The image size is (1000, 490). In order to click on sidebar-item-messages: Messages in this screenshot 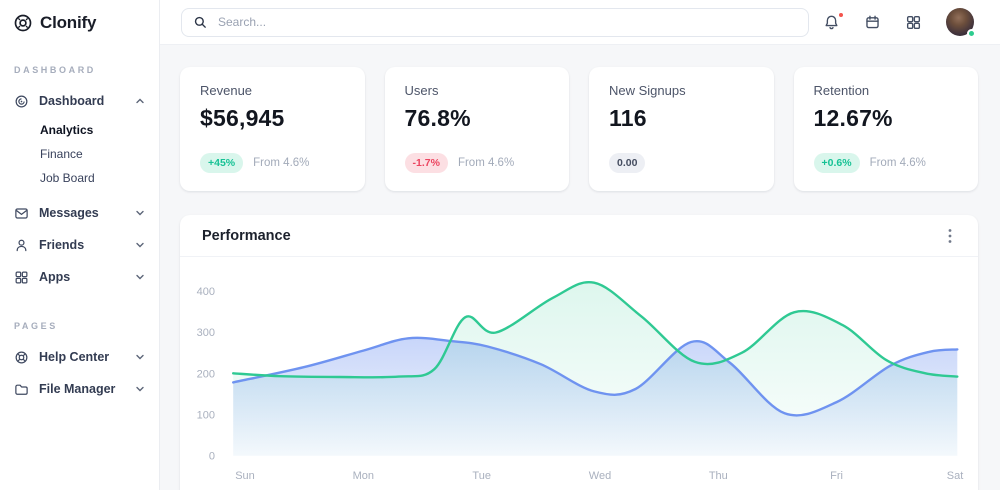, I will do `click(79, 213)`.